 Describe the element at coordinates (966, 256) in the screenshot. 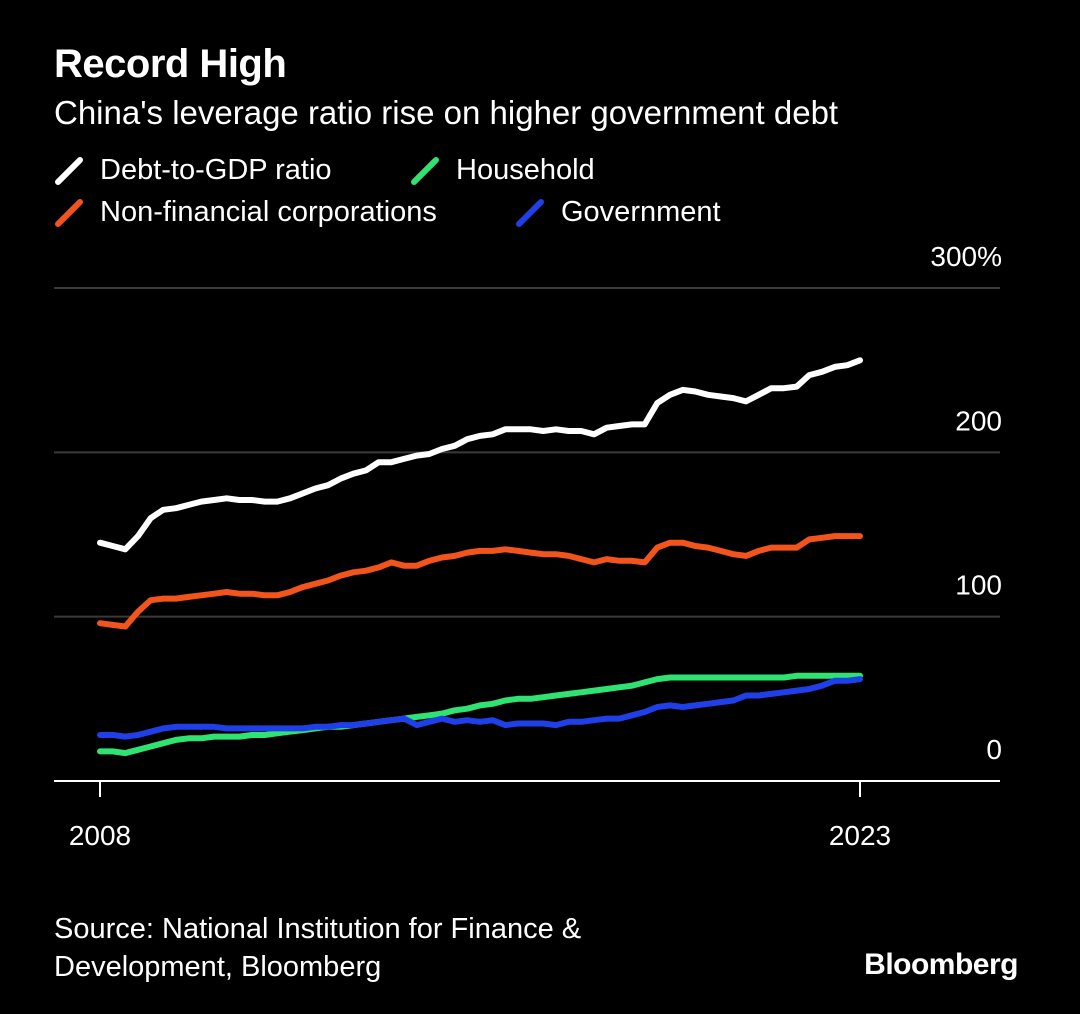

I see `y-tick-label: 300%` at that location.